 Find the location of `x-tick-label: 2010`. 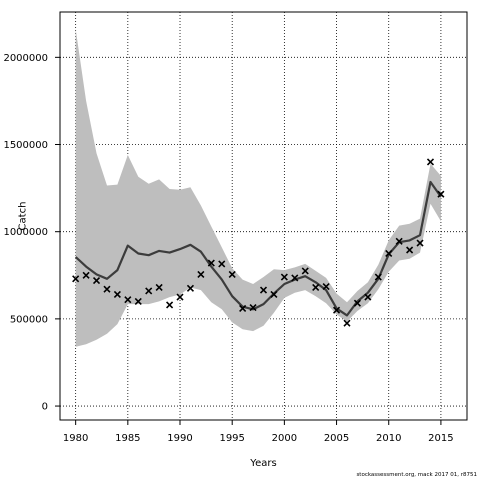

x-tick-label: 2010 is located at coordinates (388, 438).